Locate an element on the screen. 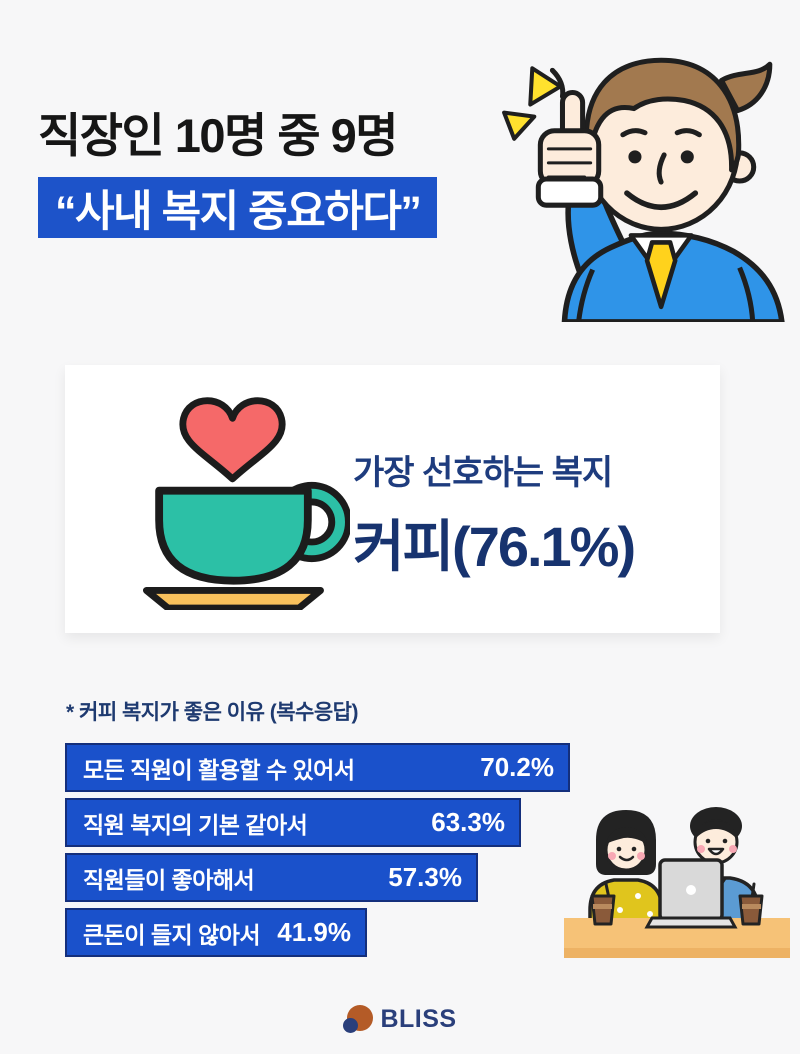 Image resolution: width=800 pixels, height=1054 pixels. brand-name: BLISS is located at coordinates (418, 1018).